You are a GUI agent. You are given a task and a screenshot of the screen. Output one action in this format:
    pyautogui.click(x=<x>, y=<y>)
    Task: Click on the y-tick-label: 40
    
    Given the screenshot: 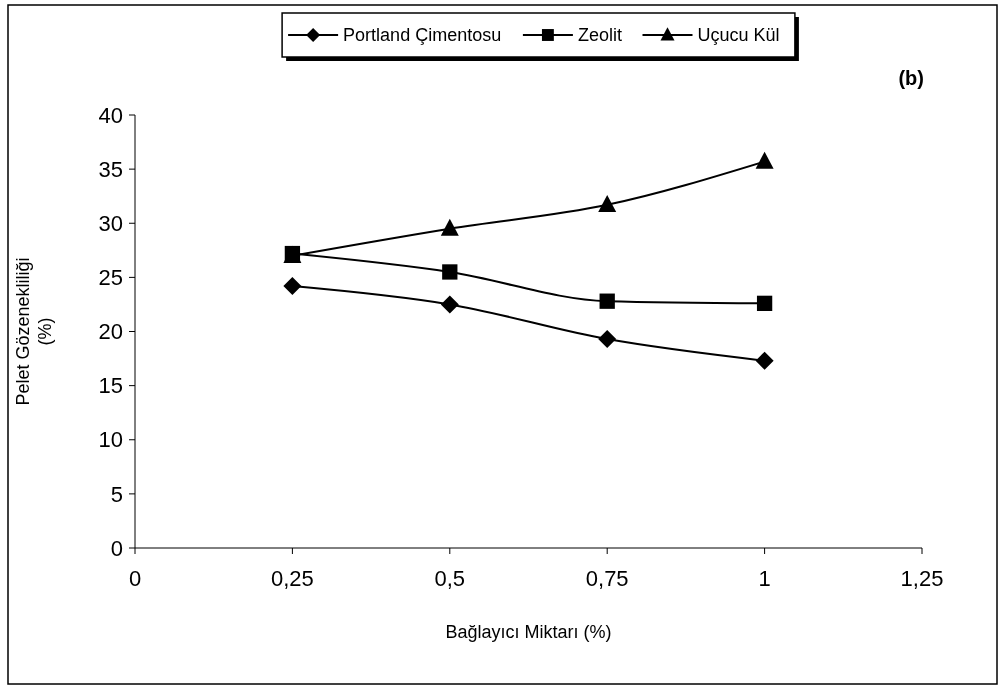 What is the action you would take?
    pyautogui.click(x=110, y=115)
    